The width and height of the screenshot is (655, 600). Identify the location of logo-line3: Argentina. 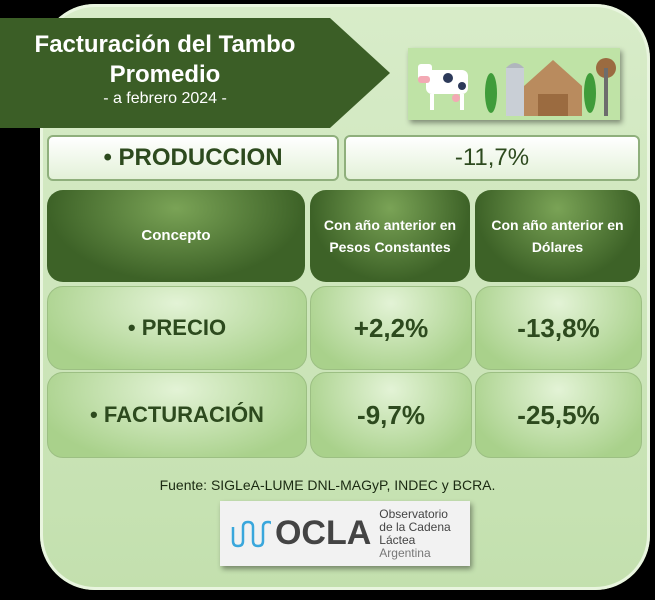
(405, 552).